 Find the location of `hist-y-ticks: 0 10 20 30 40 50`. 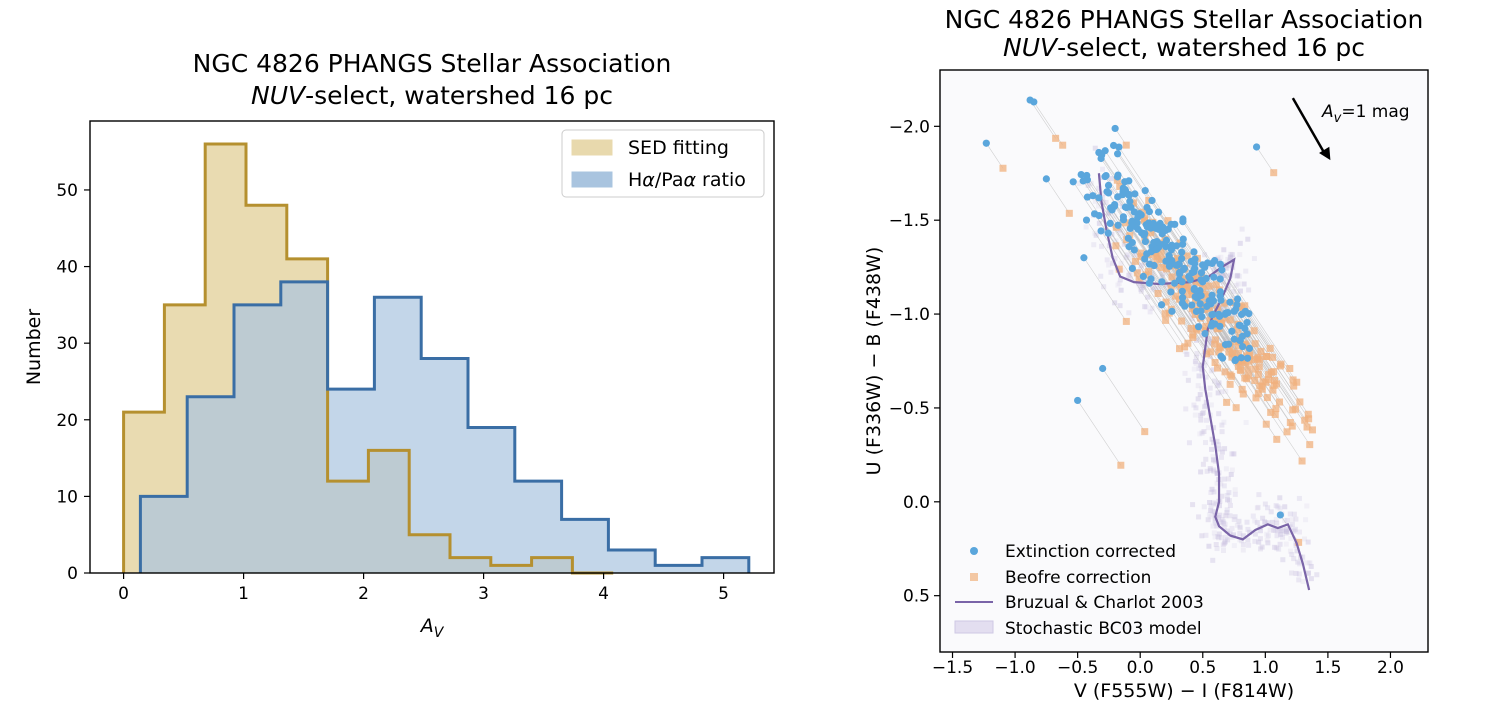

hist-y-ticks: 0 10 20 30 40 50 is located at coordinates (73, 382).